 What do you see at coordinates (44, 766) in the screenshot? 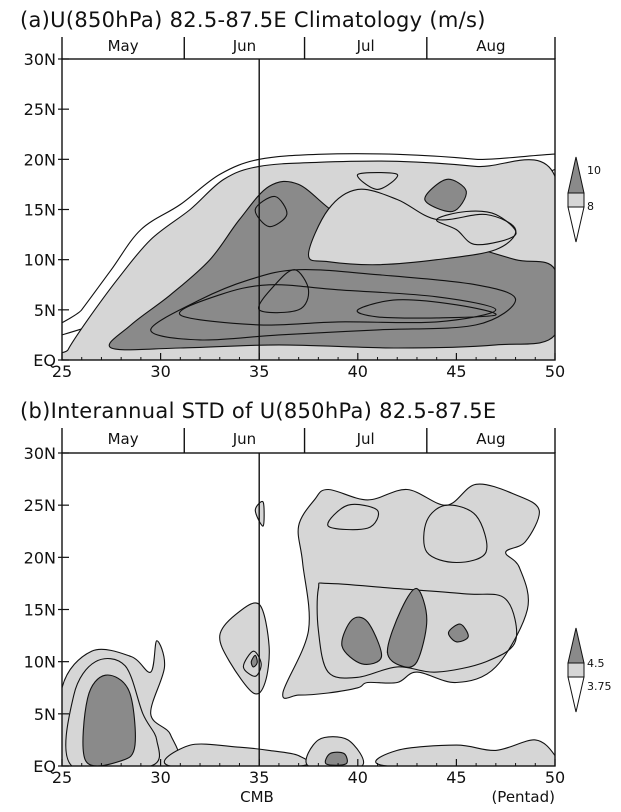
I see `panel-b-y-tick-label-EQ: EQ` at bounding box center [44, 766].